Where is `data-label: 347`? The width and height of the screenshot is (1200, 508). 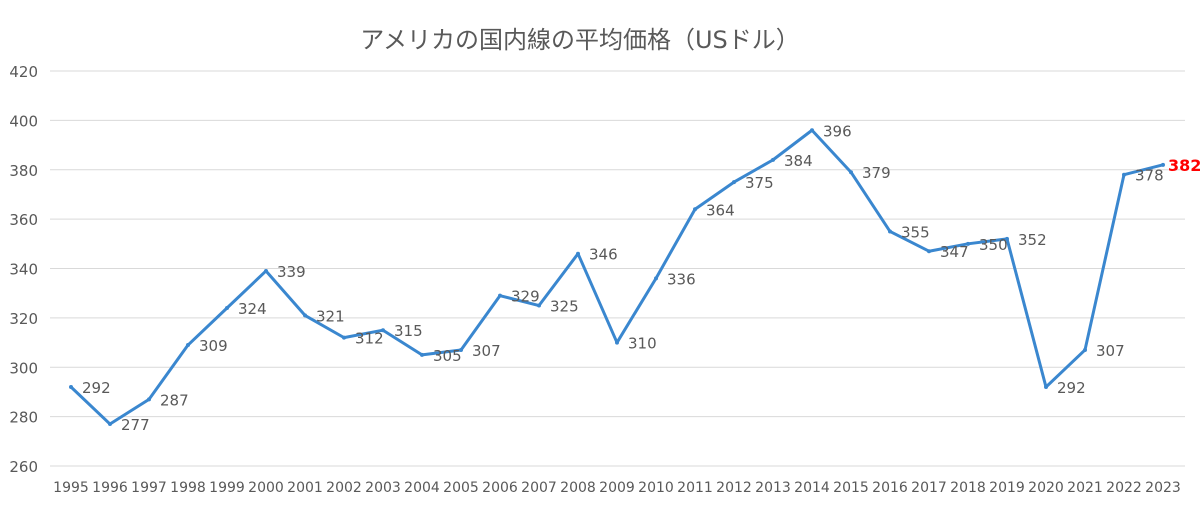
data-label: 347 is located at coordinates (954, 252).